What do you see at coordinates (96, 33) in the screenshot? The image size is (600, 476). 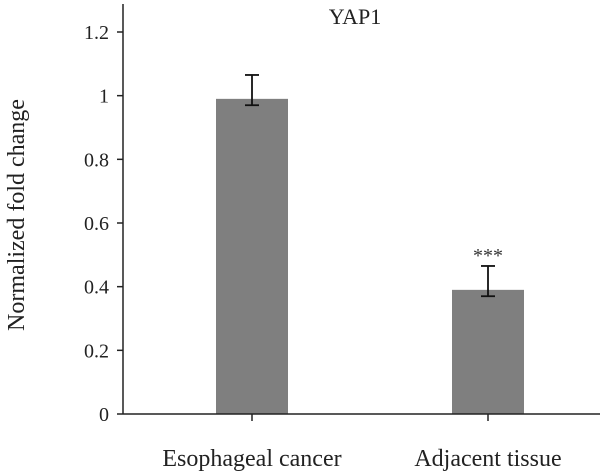 I see `y-tick-label-6: 1.2` at bounding box center [96, 33].